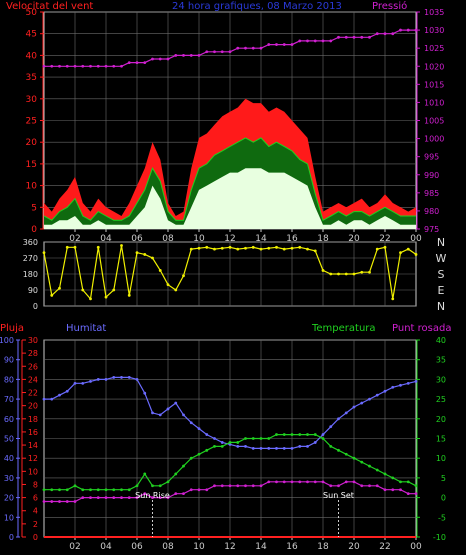 The width and height of the screenshot is (466, 555). What do you see at coordinates (9, 478) in the screenshot?
I see `humidity-tick-label: 30` at bounding box center [9, 478].